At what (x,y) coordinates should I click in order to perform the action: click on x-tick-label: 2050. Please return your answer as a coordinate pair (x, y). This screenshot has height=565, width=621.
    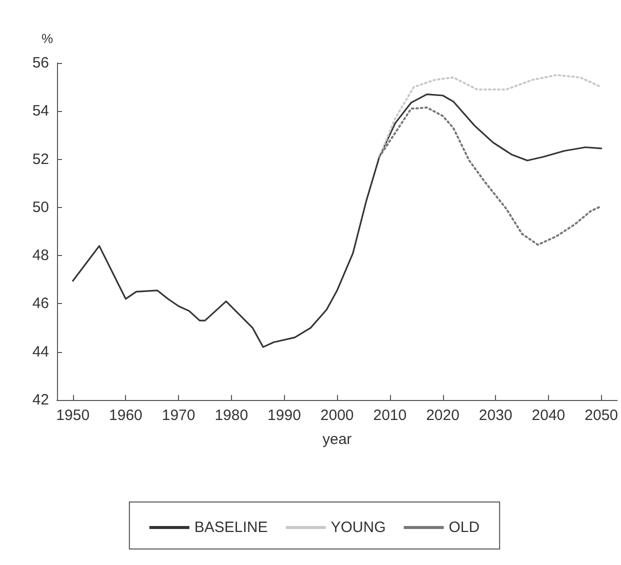
    Looking at the image, I should click on (601, 415).